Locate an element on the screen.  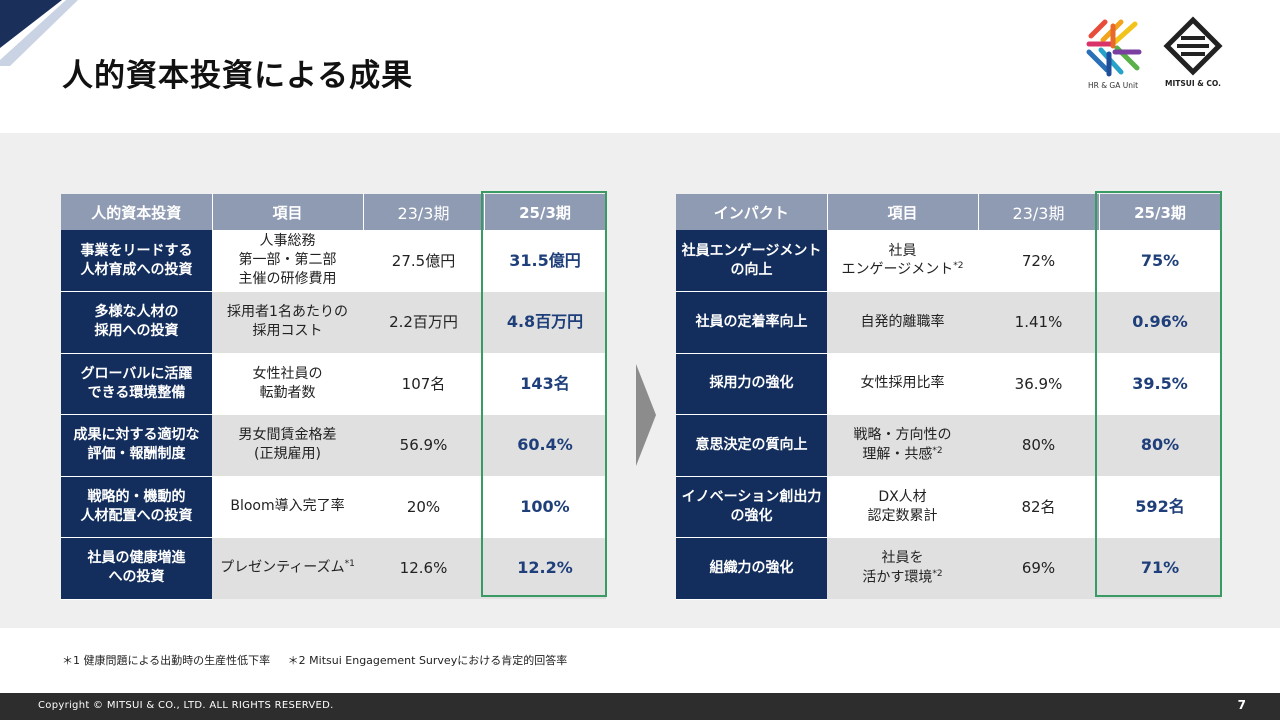
table-header-row: 人的資本投資 項目 23/3期 25/3期 is located at coordinates (334, 212).